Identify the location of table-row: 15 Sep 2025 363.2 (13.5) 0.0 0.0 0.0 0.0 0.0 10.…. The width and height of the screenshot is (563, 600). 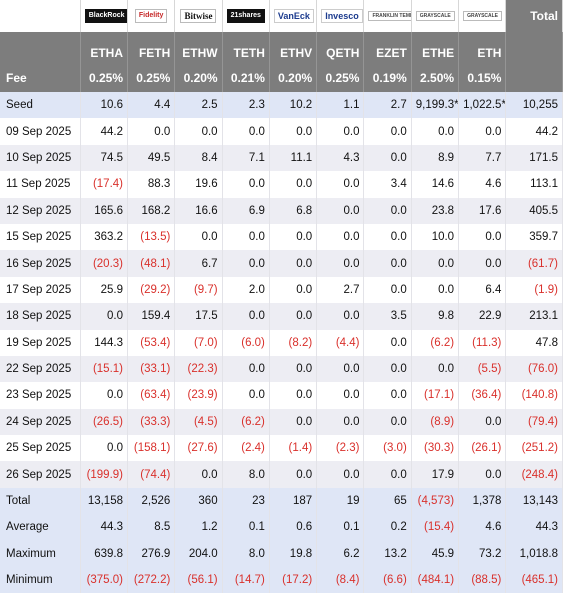
(281, 237).